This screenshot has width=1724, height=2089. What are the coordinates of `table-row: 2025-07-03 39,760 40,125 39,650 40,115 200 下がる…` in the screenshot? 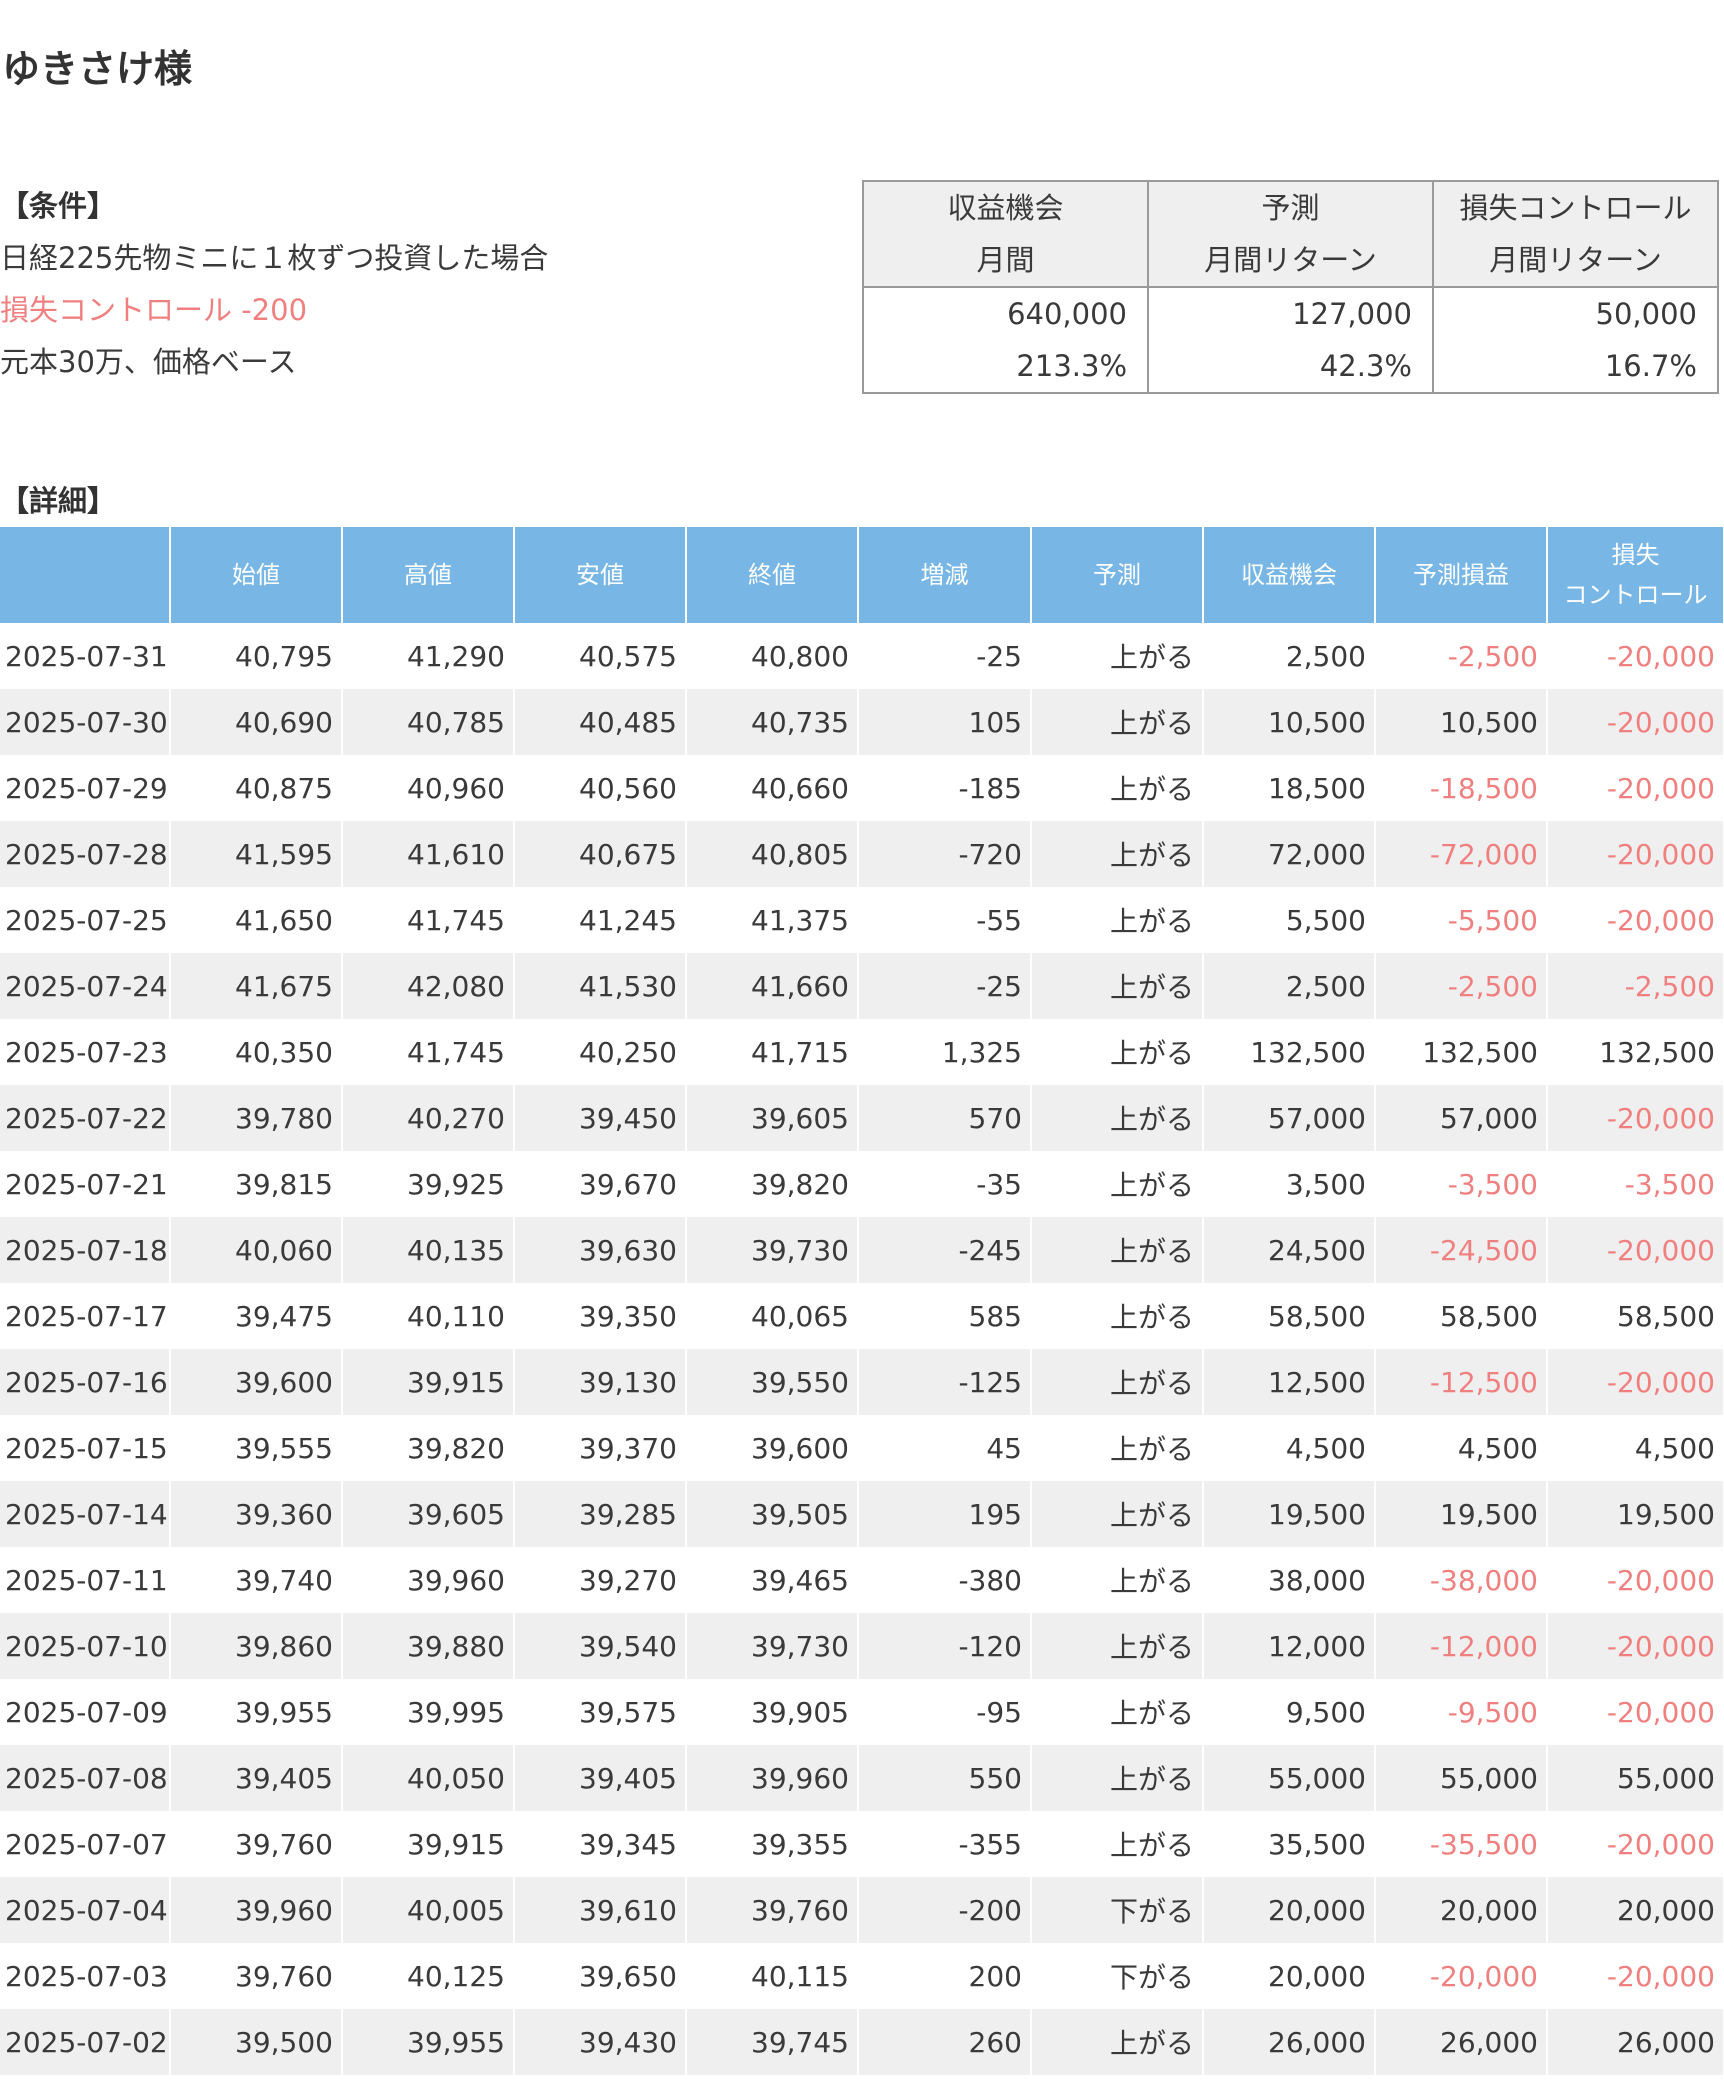 It's located at (861, 1976).